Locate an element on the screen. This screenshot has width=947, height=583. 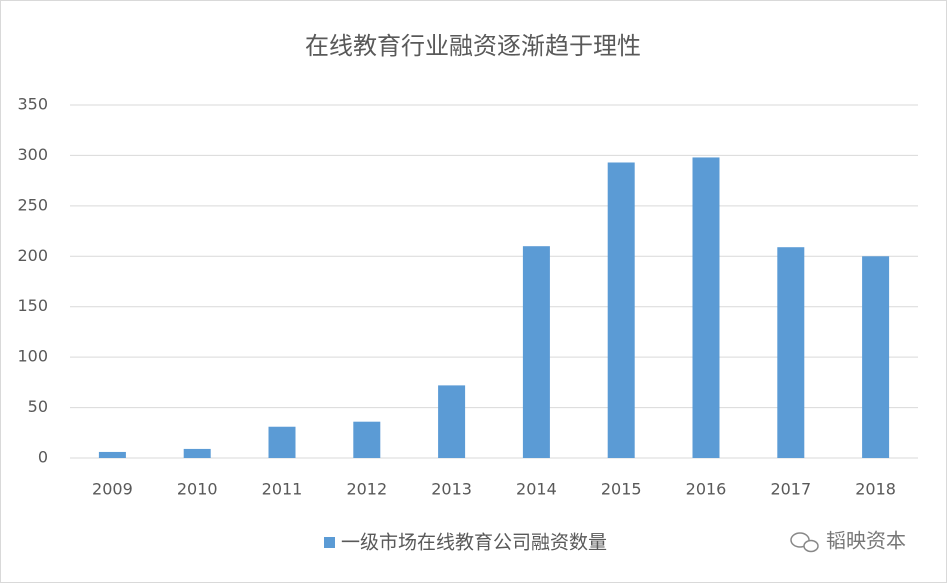
y-tick-label: 300 is located at coordinates (32, 154).